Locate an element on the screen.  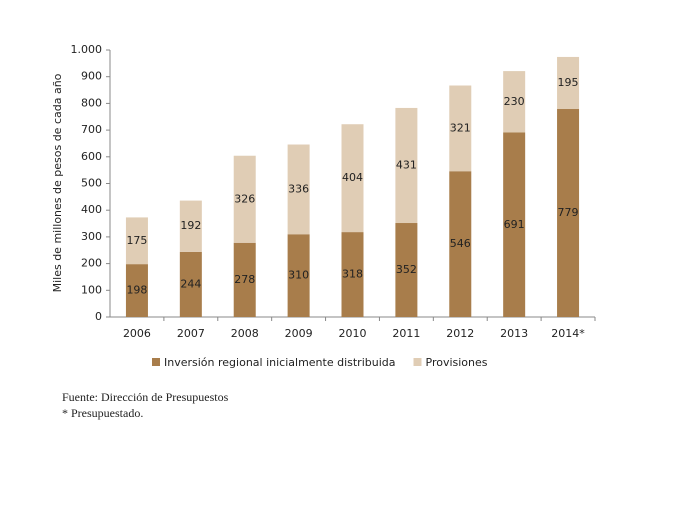
x-tick-label: 2012 is located at coordinates (460, 333).